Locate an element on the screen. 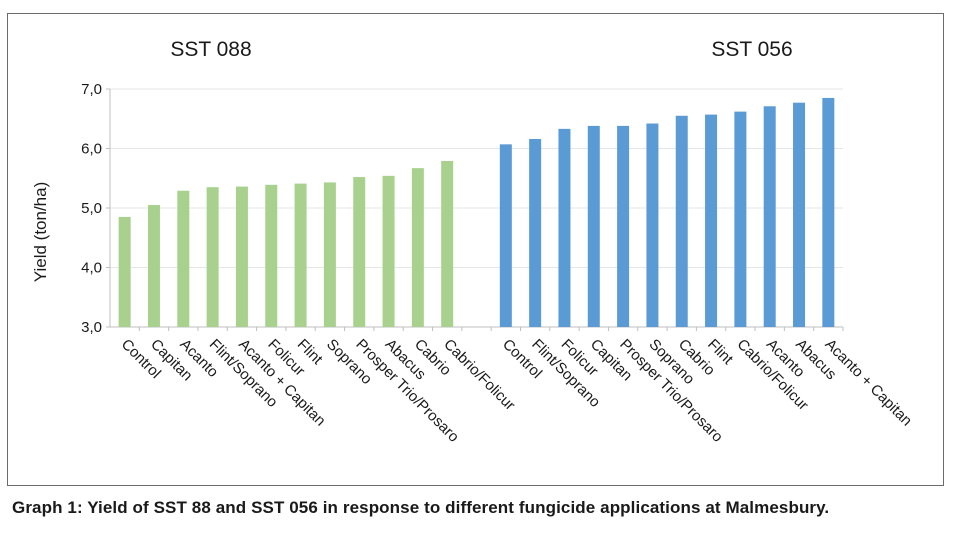  y-tick-label: 6,0 is located at coordinates (91, 149).